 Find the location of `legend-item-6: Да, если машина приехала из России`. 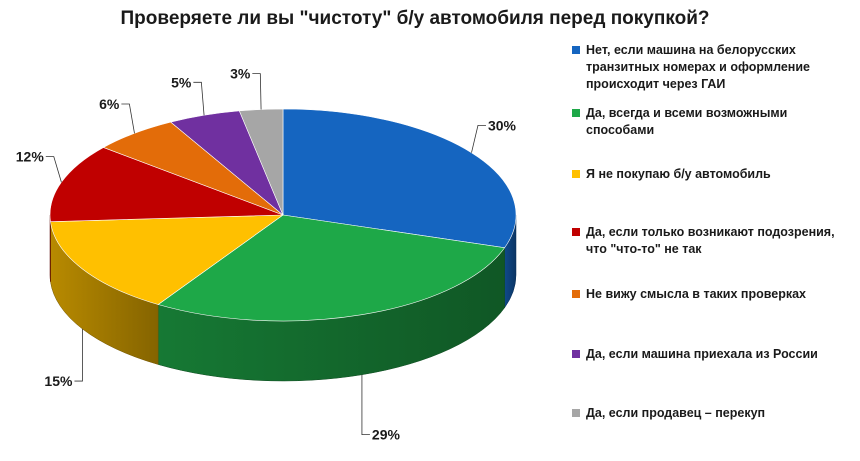

legend-item-6: Да, если машина приехала из России is located at coordinates (714, 354).